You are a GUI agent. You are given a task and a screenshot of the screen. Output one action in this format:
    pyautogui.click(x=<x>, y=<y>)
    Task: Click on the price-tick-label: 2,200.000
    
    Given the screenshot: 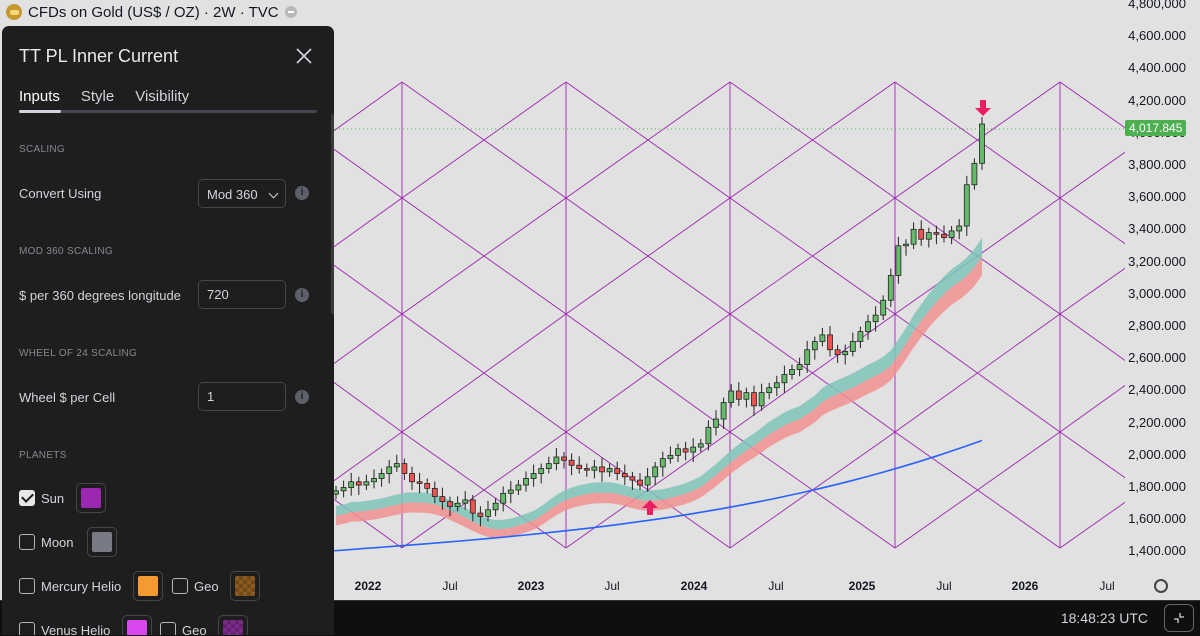 What is the action you would take?
    pyautogui.click(x=1157, y=422)
    